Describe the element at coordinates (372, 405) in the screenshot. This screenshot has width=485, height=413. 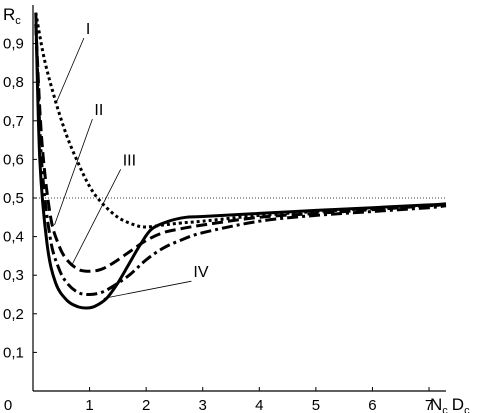
I see `x-tick-label: 6` at that location.